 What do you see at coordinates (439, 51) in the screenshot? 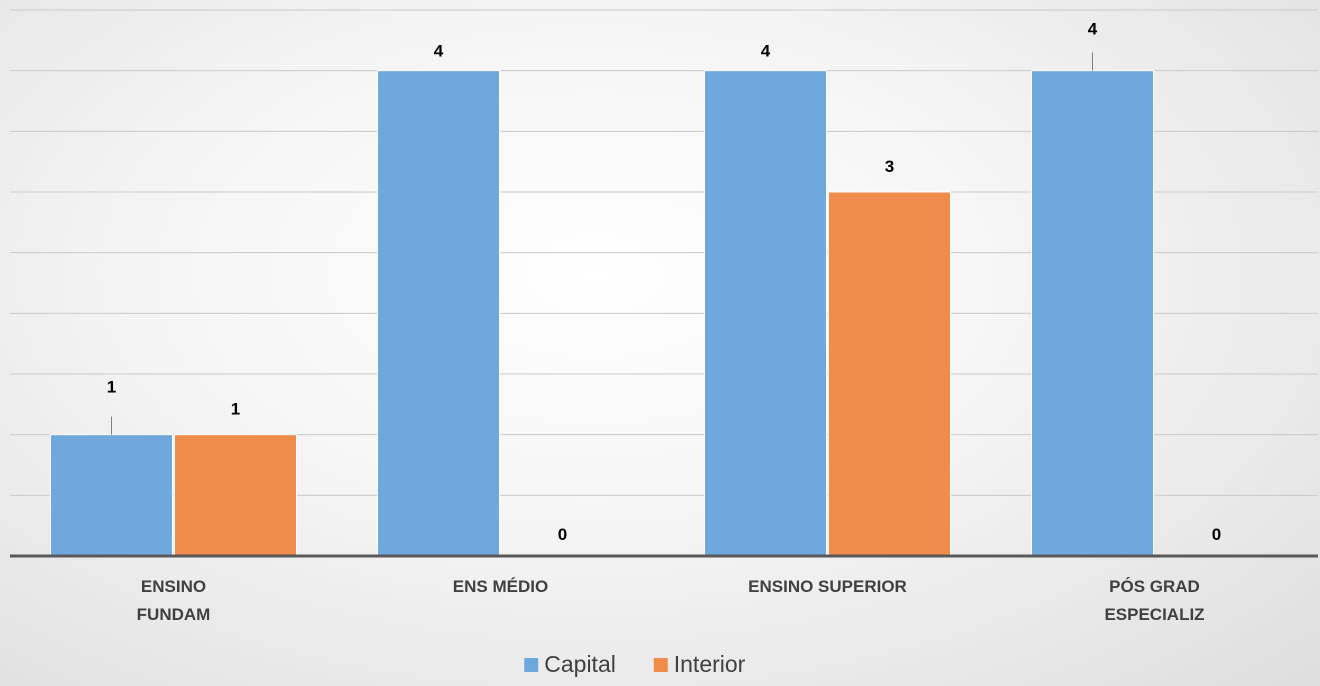
I see `data-label-capital-1: 4` at bounding box center [439, 51].